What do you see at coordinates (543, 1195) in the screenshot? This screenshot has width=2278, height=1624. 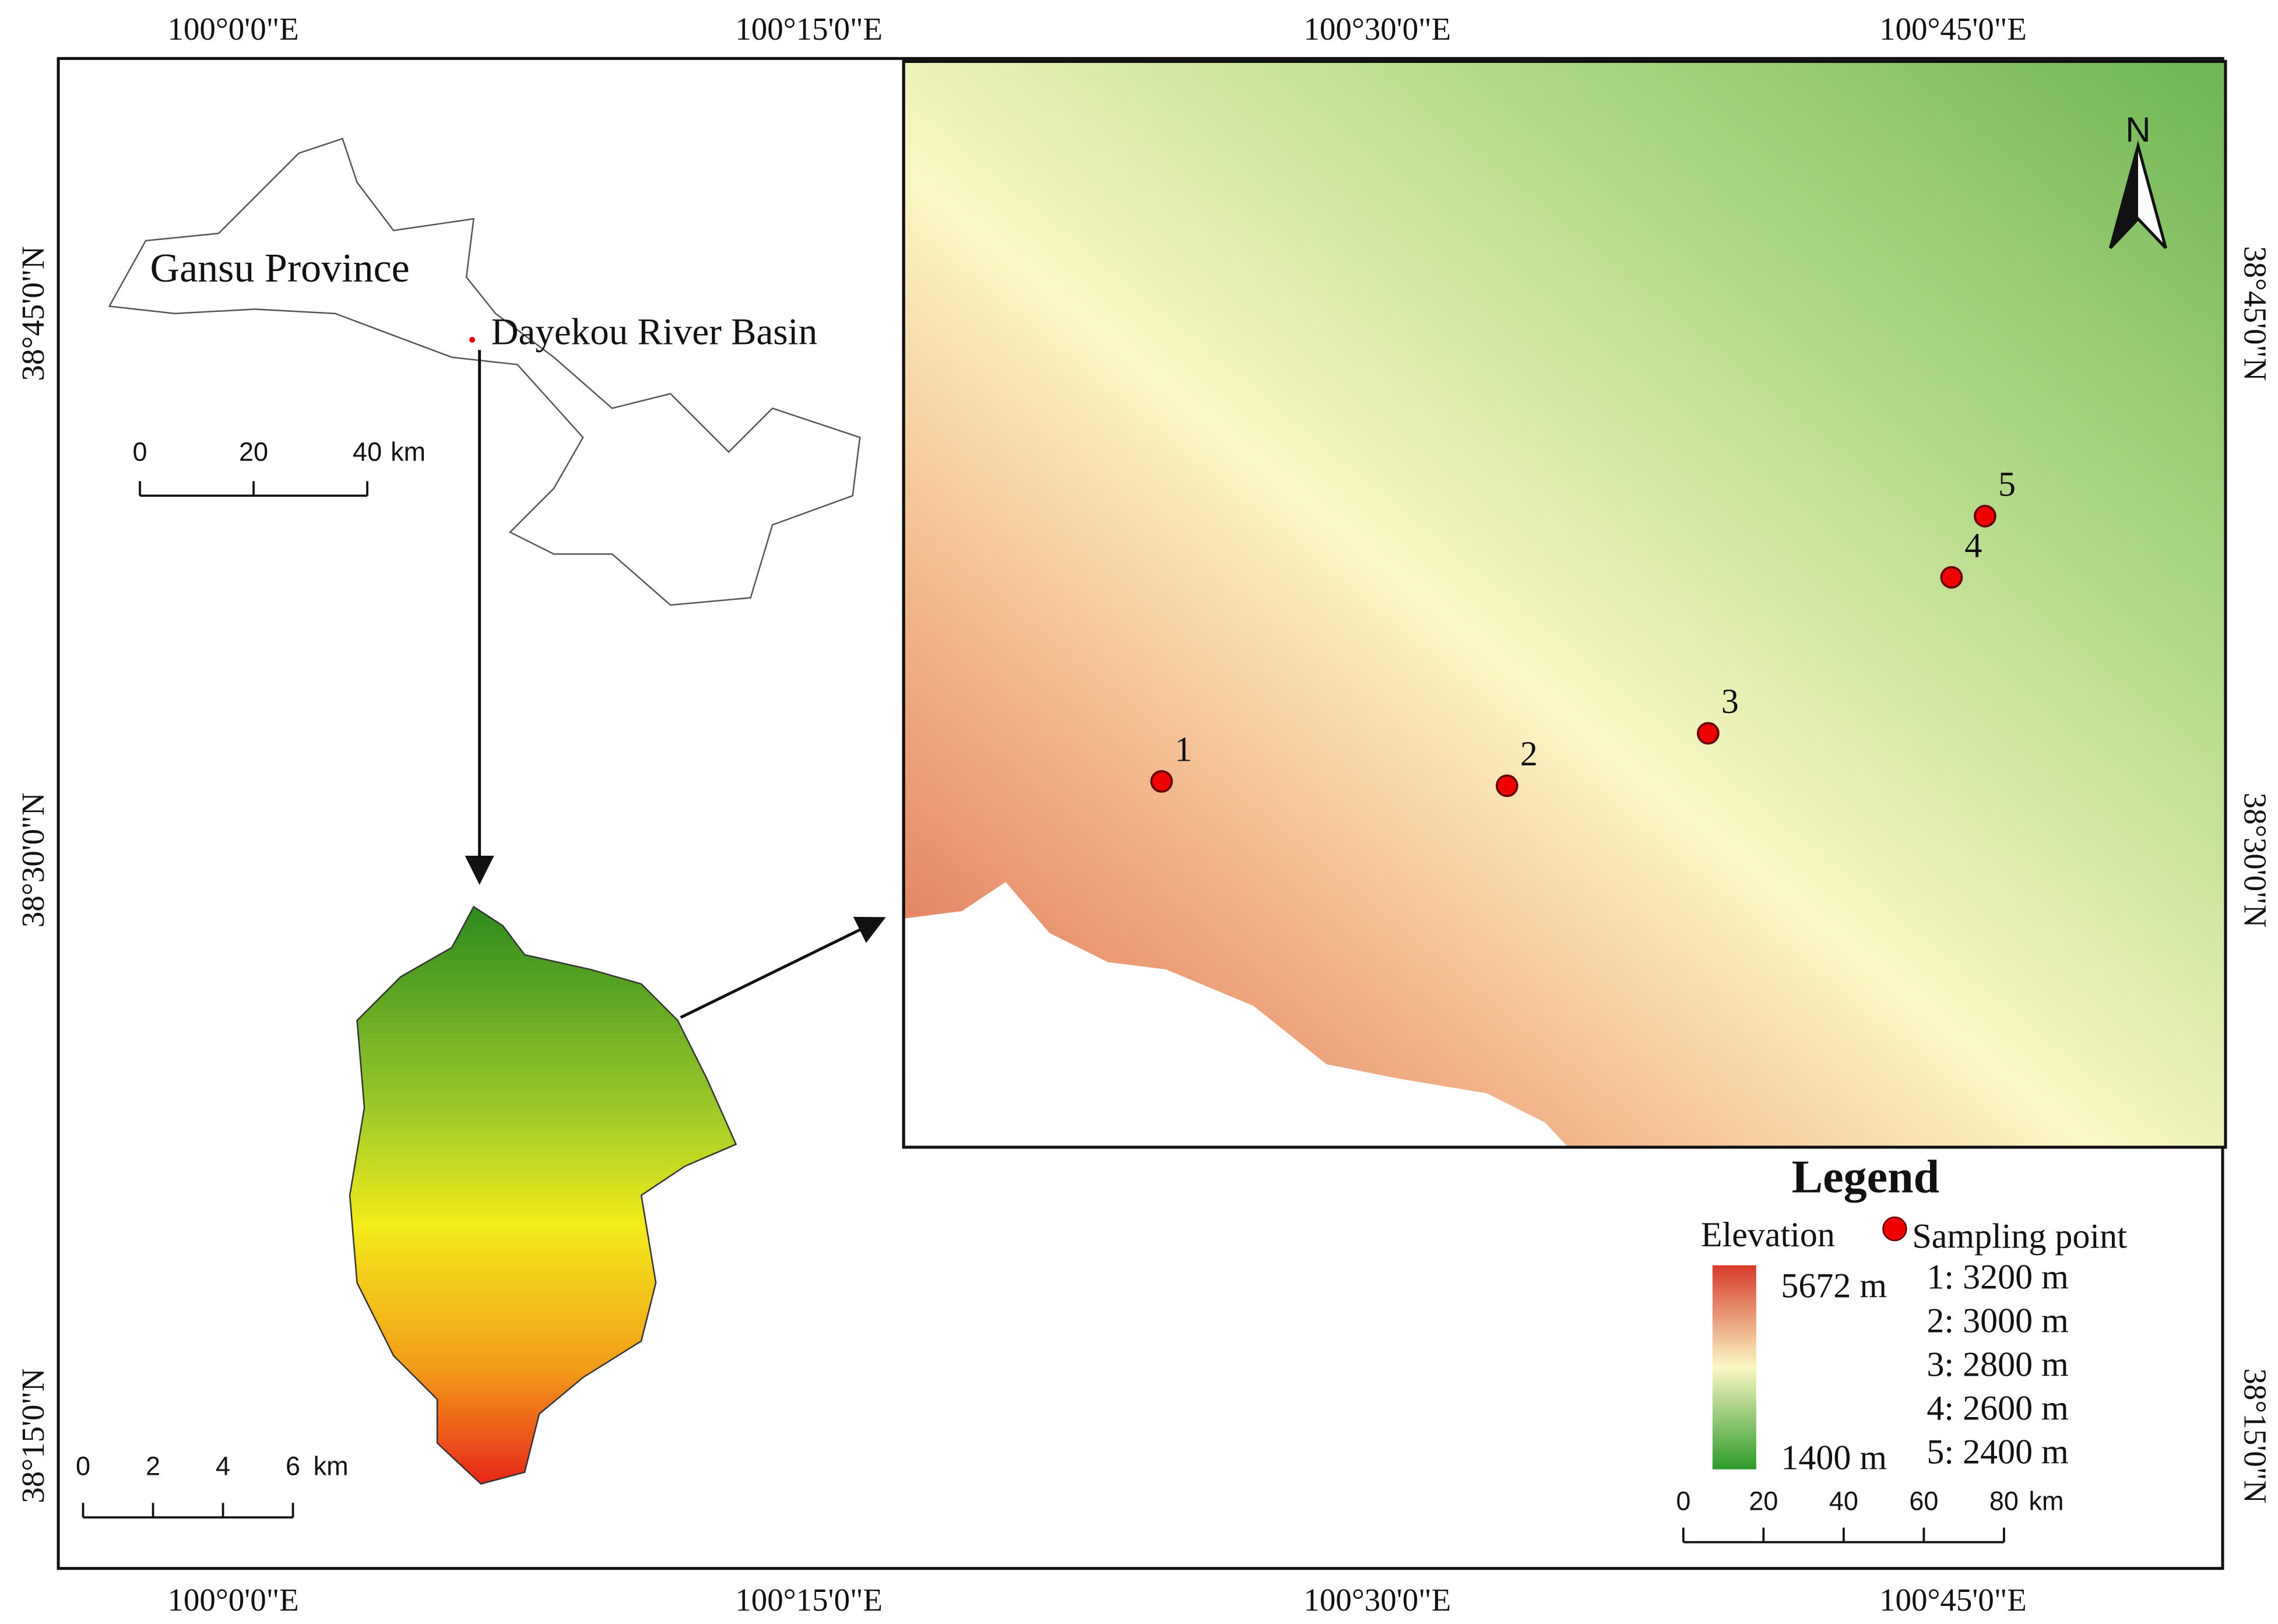 I see `basin-dem` at bounding box center [543, 1195].